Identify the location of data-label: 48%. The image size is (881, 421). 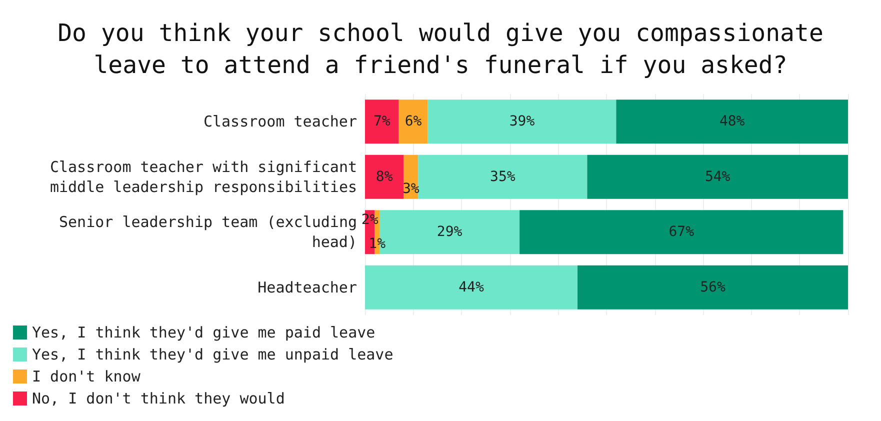
(732, 122).